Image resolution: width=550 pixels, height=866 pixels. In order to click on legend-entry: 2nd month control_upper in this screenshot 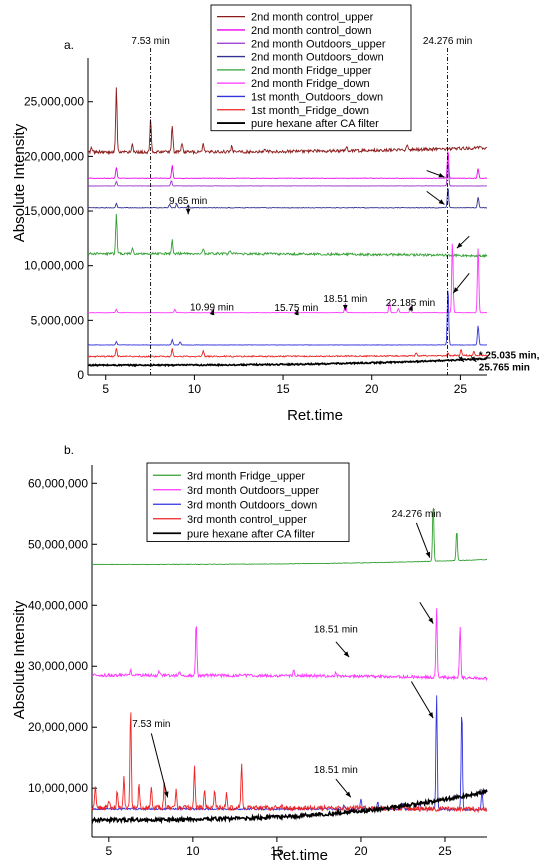, I will do `click(312, 18)`.